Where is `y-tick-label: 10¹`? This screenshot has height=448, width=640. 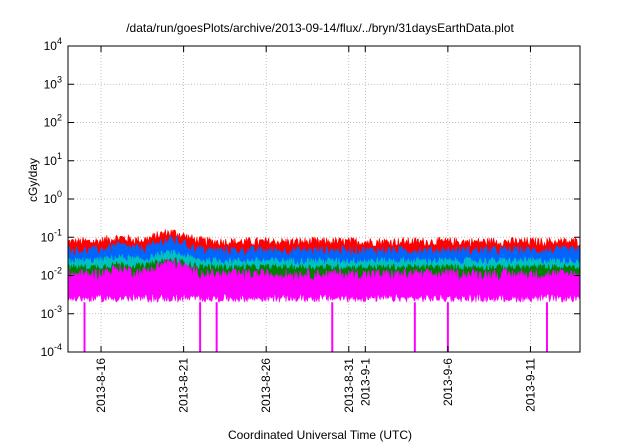
y-tick-label: 10¹ is located at coordinates (53, 159).